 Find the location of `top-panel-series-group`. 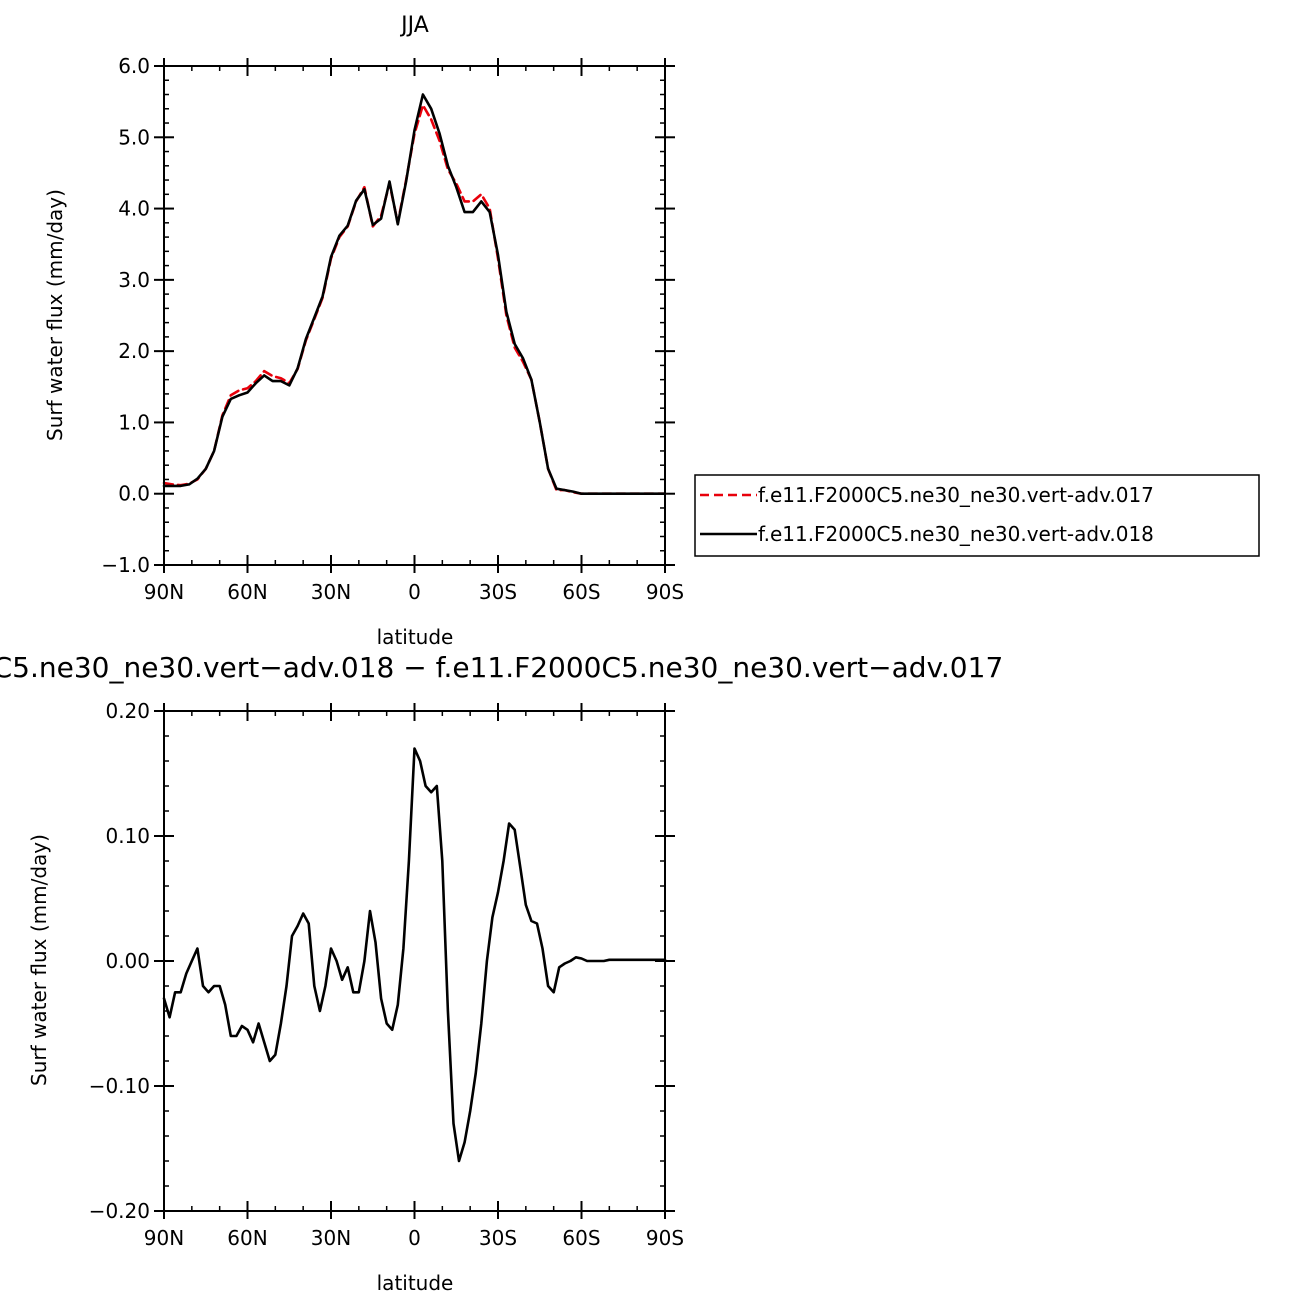

top-panel-series-group is located at coordinates (414, 294).